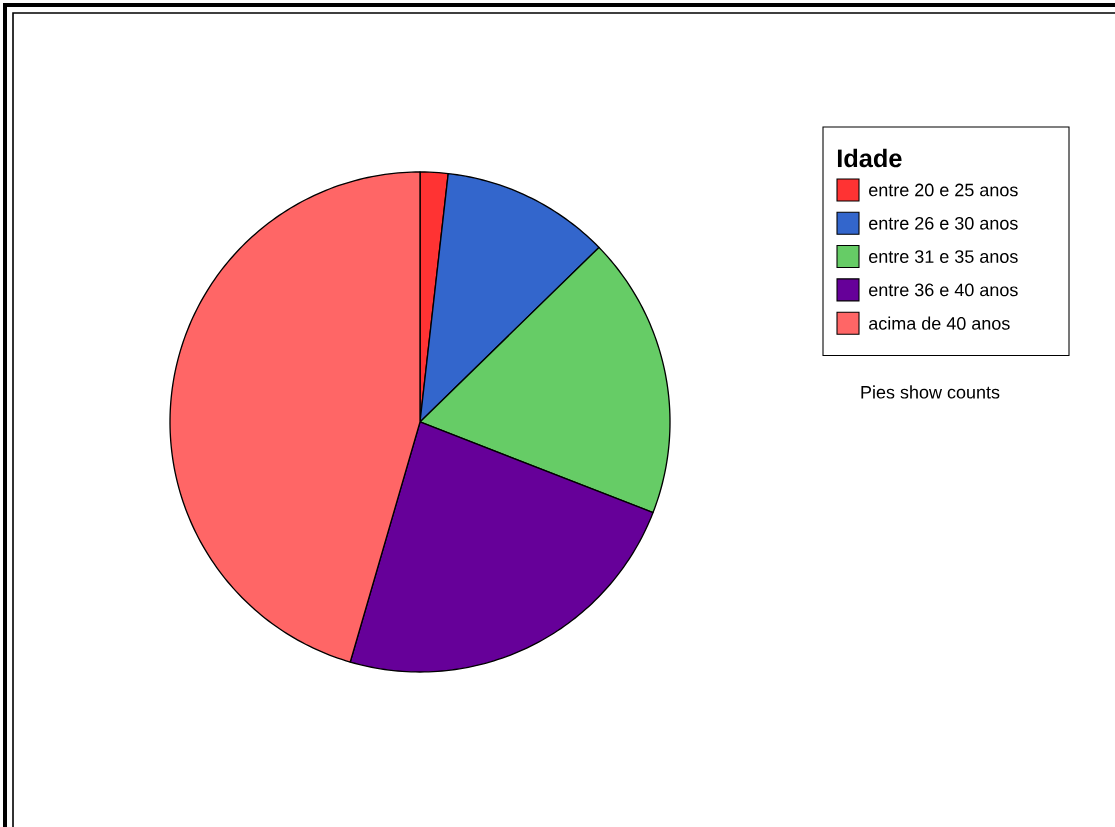  I want to click on legend-label: entre 36 e 40 anos, so click(943, 290).